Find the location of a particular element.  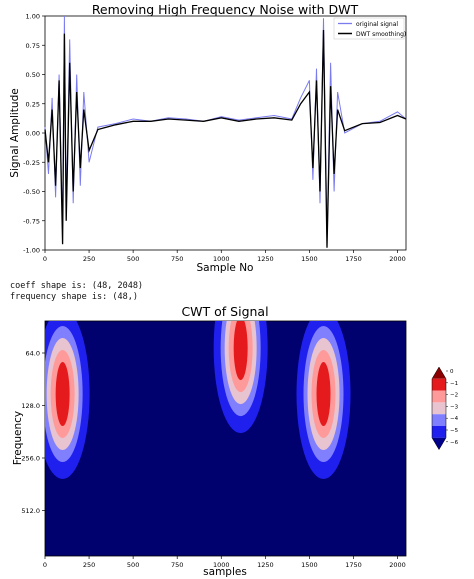

colorbar-tick-label: −4 is located at coordinates (454, 419).